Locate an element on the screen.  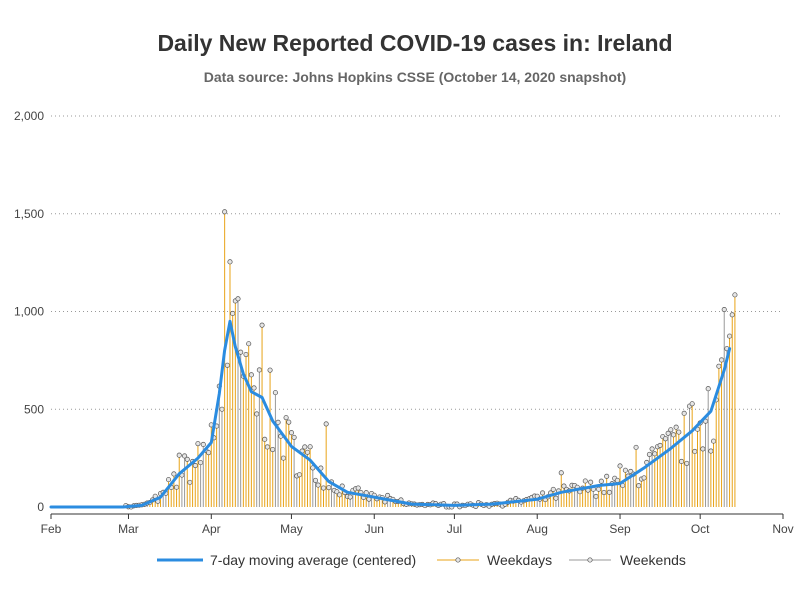
legend-marker-weekends is located at coordinates (590, 560).